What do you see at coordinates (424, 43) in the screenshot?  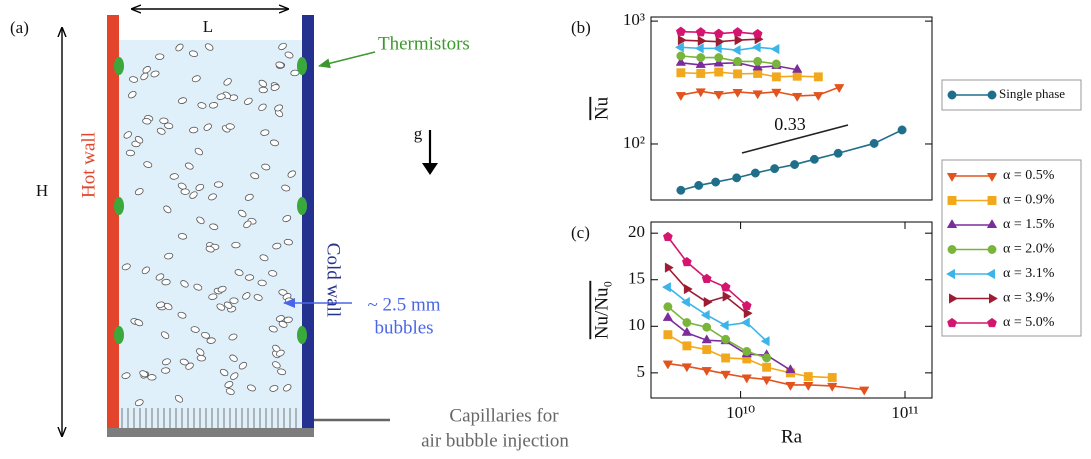 I see `thermistors-label: Thermistors` at bounding box center [424, 43].